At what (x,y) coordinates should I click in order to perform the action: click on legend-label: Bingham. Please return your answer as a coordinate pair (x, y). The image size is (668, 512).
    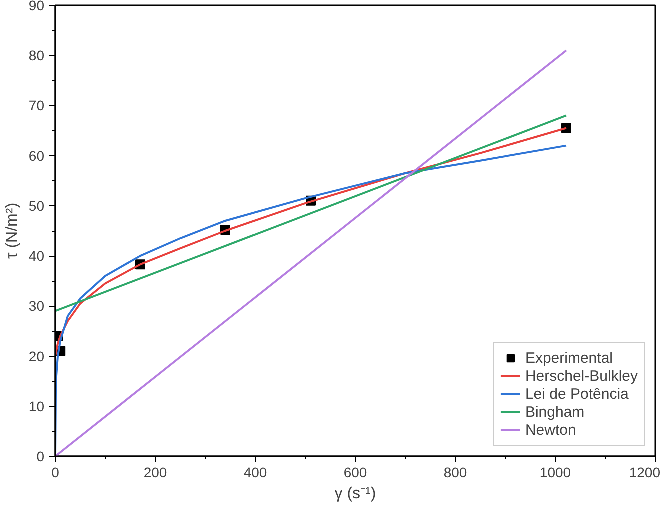
    Looking at the image, I should click on (555, 412).